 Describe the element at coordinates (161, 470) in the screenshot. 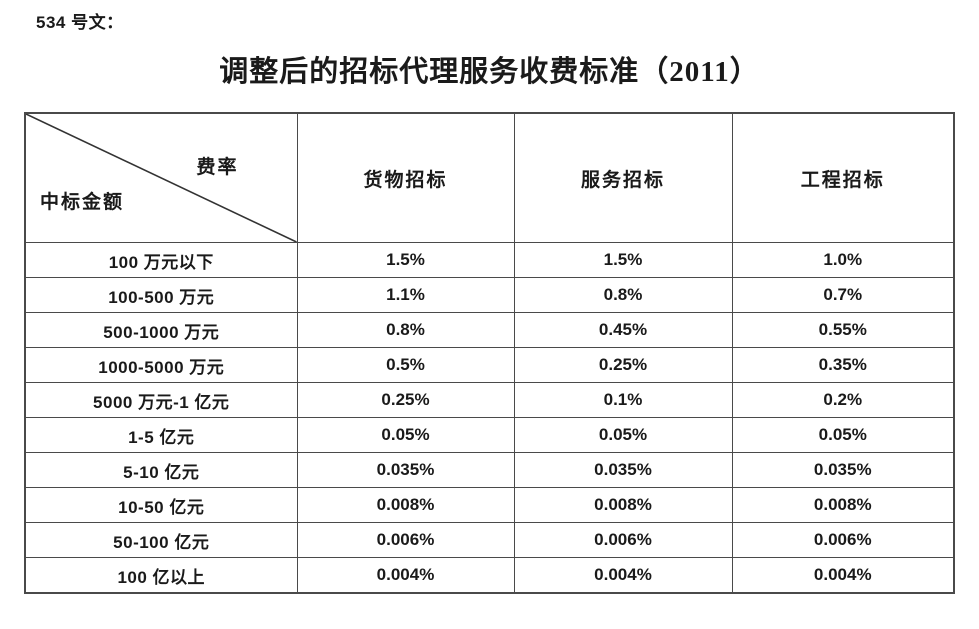

I see `row-label-amount-tier: 5-10 亿元` at that location.